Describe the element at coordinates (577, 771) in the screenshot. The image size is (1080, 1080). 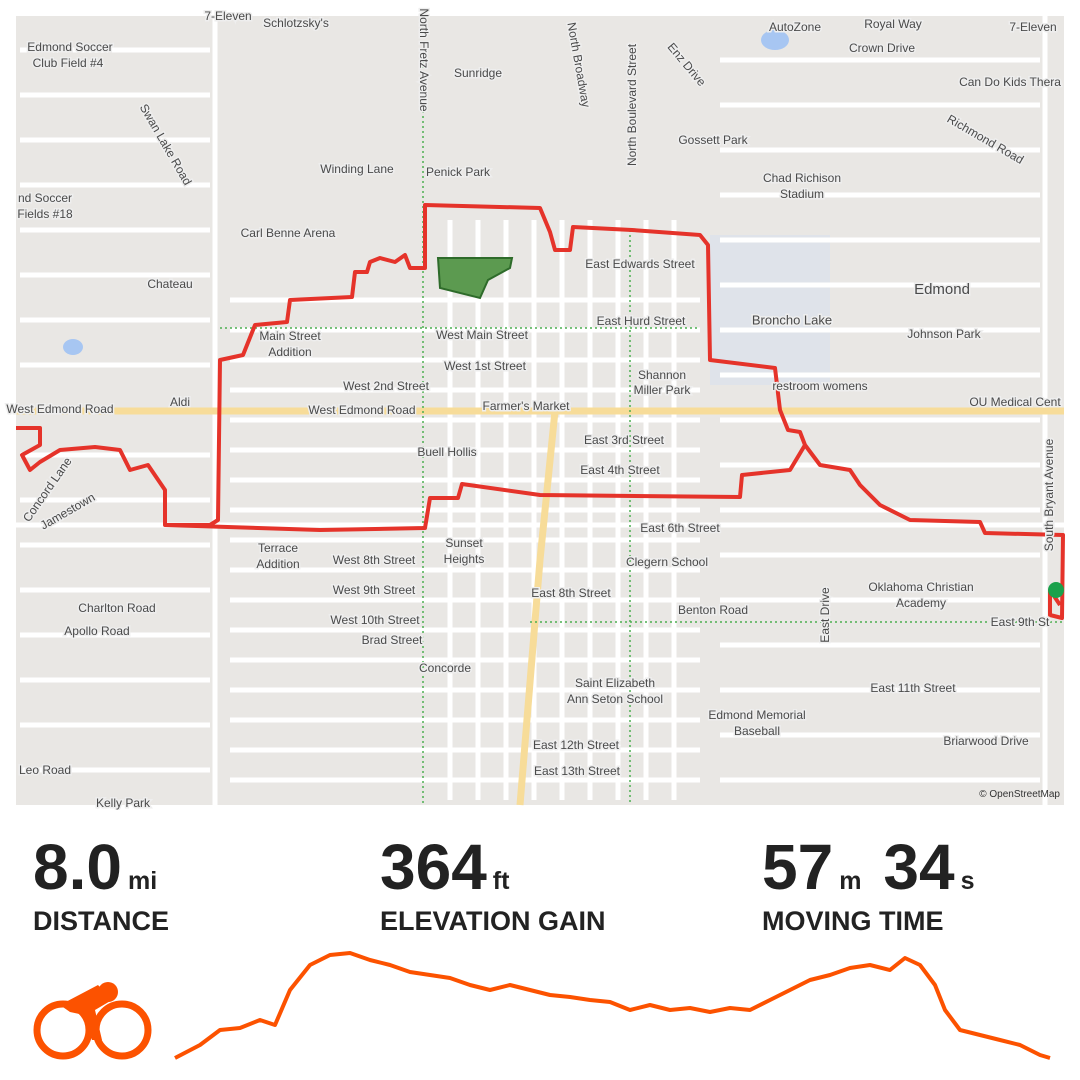
I see `map-label: East 13th Street` at that location.